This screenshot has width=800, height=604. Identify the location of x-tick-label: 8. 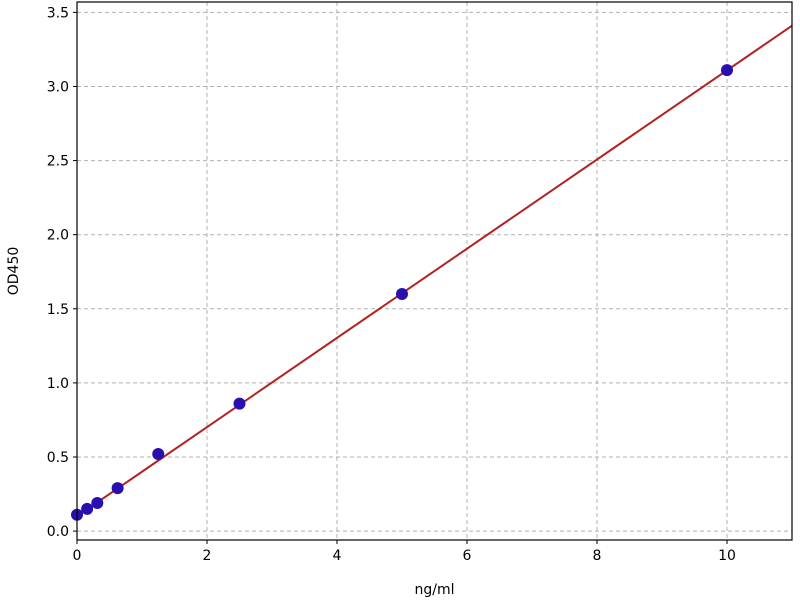
(597, 556).